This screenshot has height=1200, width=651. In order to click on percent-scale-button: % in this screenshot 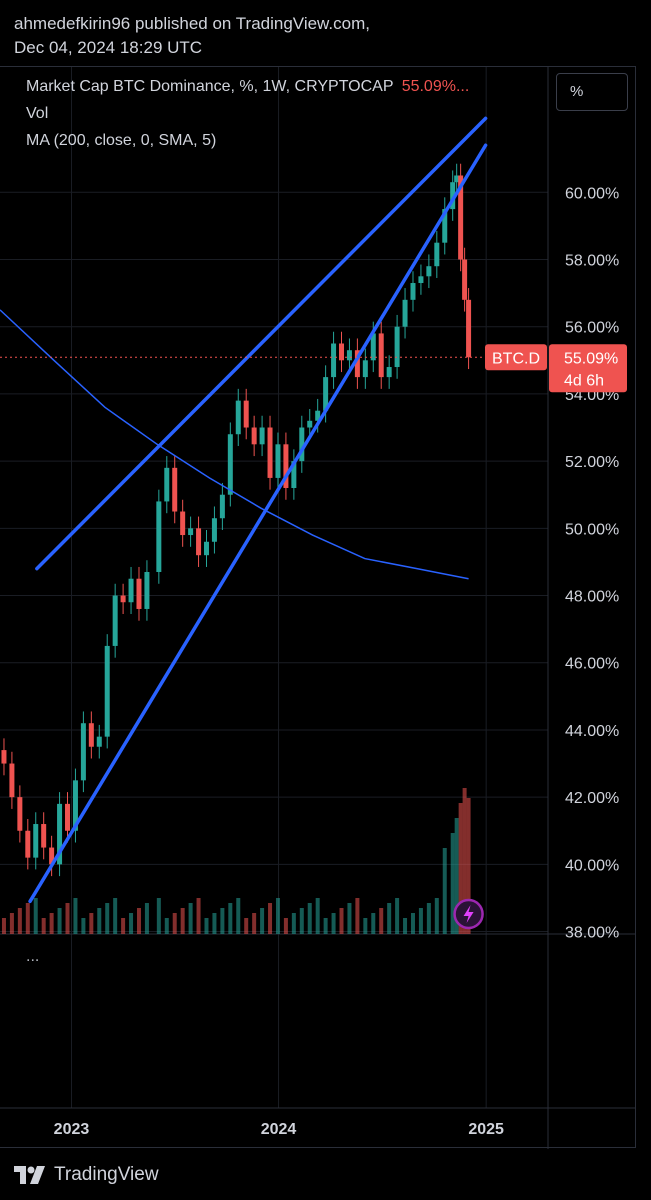, I will do `click(592, 92)`.